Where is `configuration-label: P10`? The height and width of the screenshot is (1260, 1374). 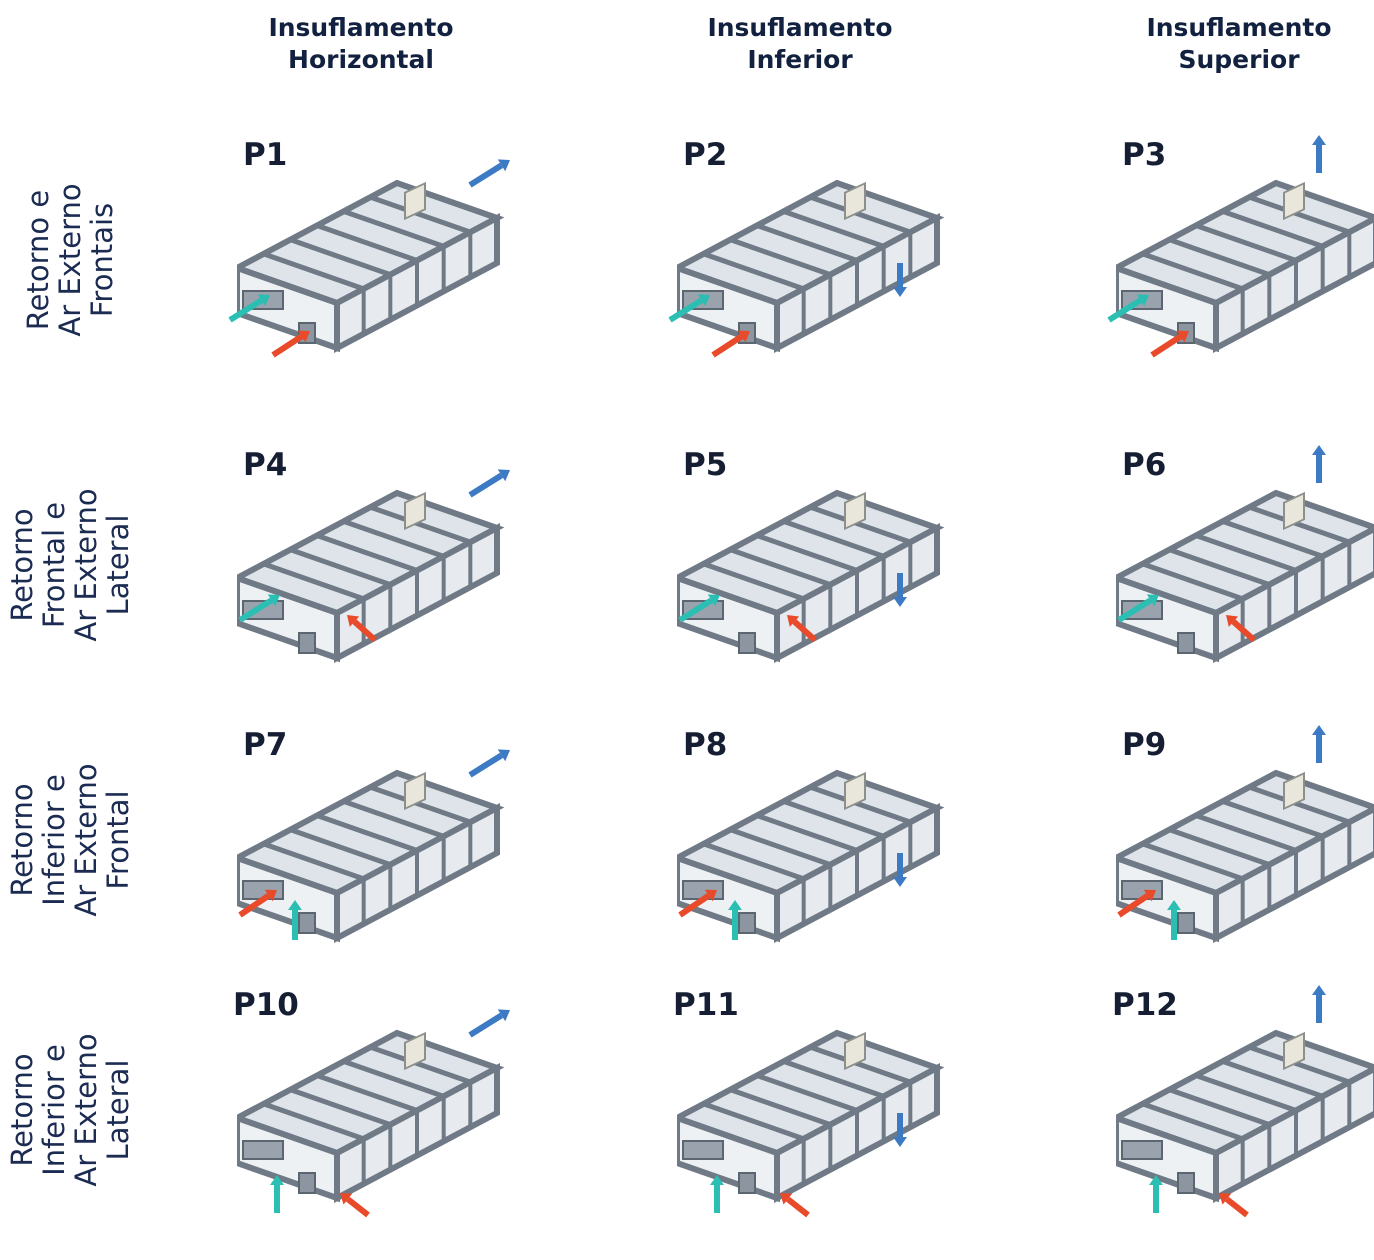 configuration-label: P10 is located at coordinates (266, 1005).